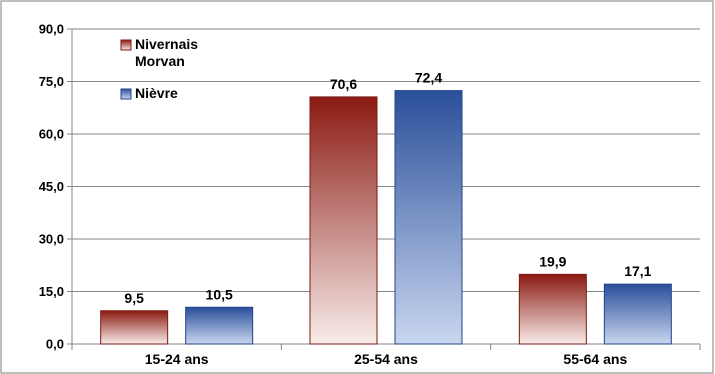 The width and height of the screenshot is (715, 374). Describe the element at coordinates (51, 186) in the screenshot. I see `y-tick-label: 45,0` at that location.